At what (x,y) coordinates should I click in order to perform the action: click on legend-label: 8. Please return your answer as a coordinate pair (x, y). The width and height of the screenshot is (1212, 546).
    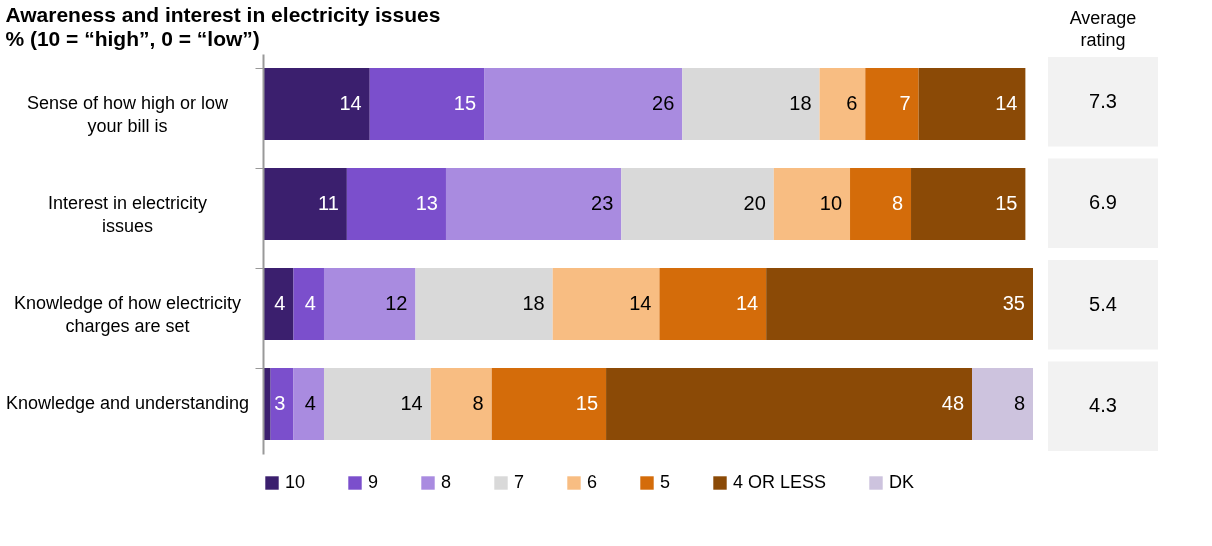
    Looking at the image, I should click on (446, 482).